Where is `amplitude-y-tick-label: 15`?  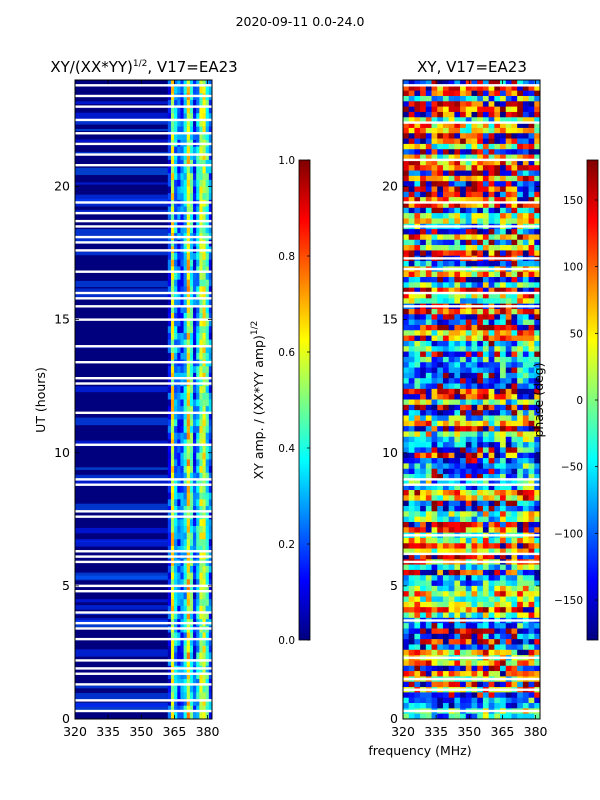
amplitude-y-tick-label: 15 is located at coordinates (62, 319).